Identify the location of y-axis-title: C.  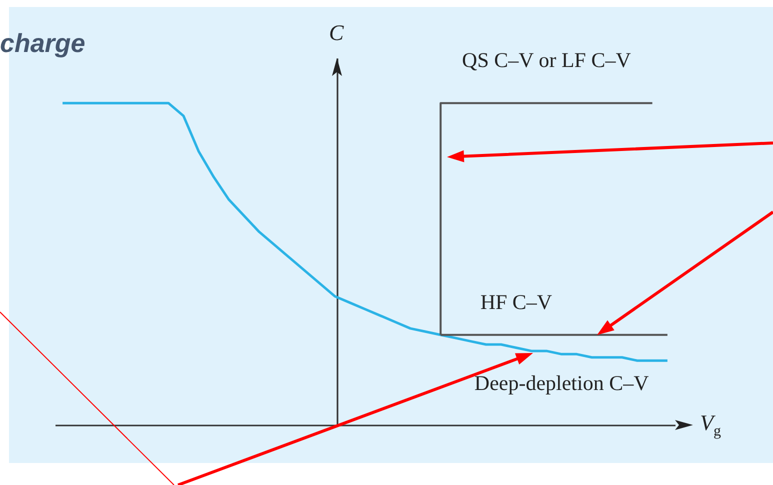
(336, 33).